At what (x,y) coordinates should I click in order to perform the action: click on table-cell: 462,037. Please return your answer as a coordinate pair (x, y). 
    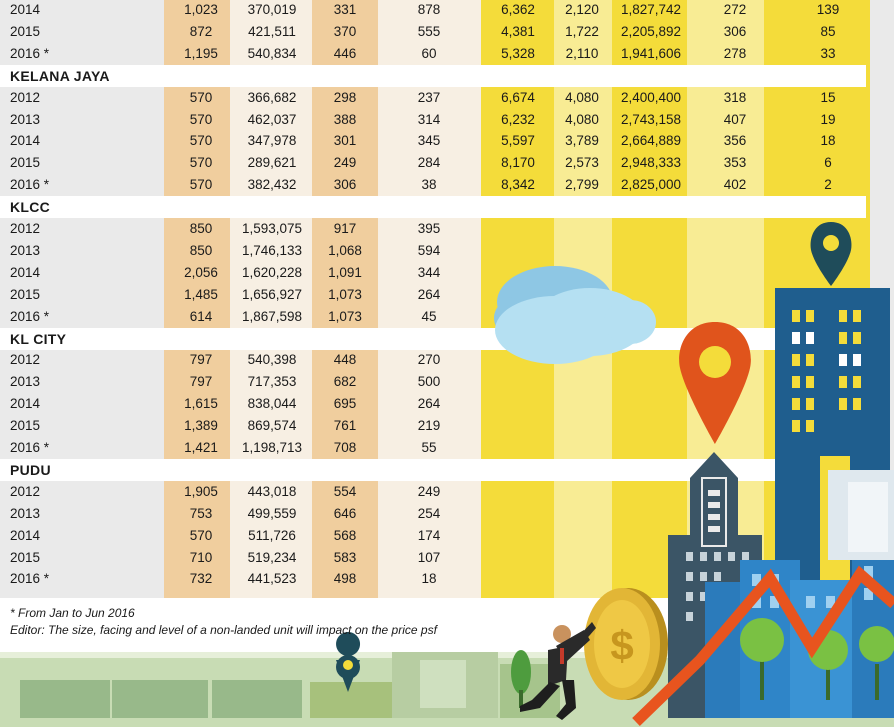
    Looking at the image, I should click on (272, 119).